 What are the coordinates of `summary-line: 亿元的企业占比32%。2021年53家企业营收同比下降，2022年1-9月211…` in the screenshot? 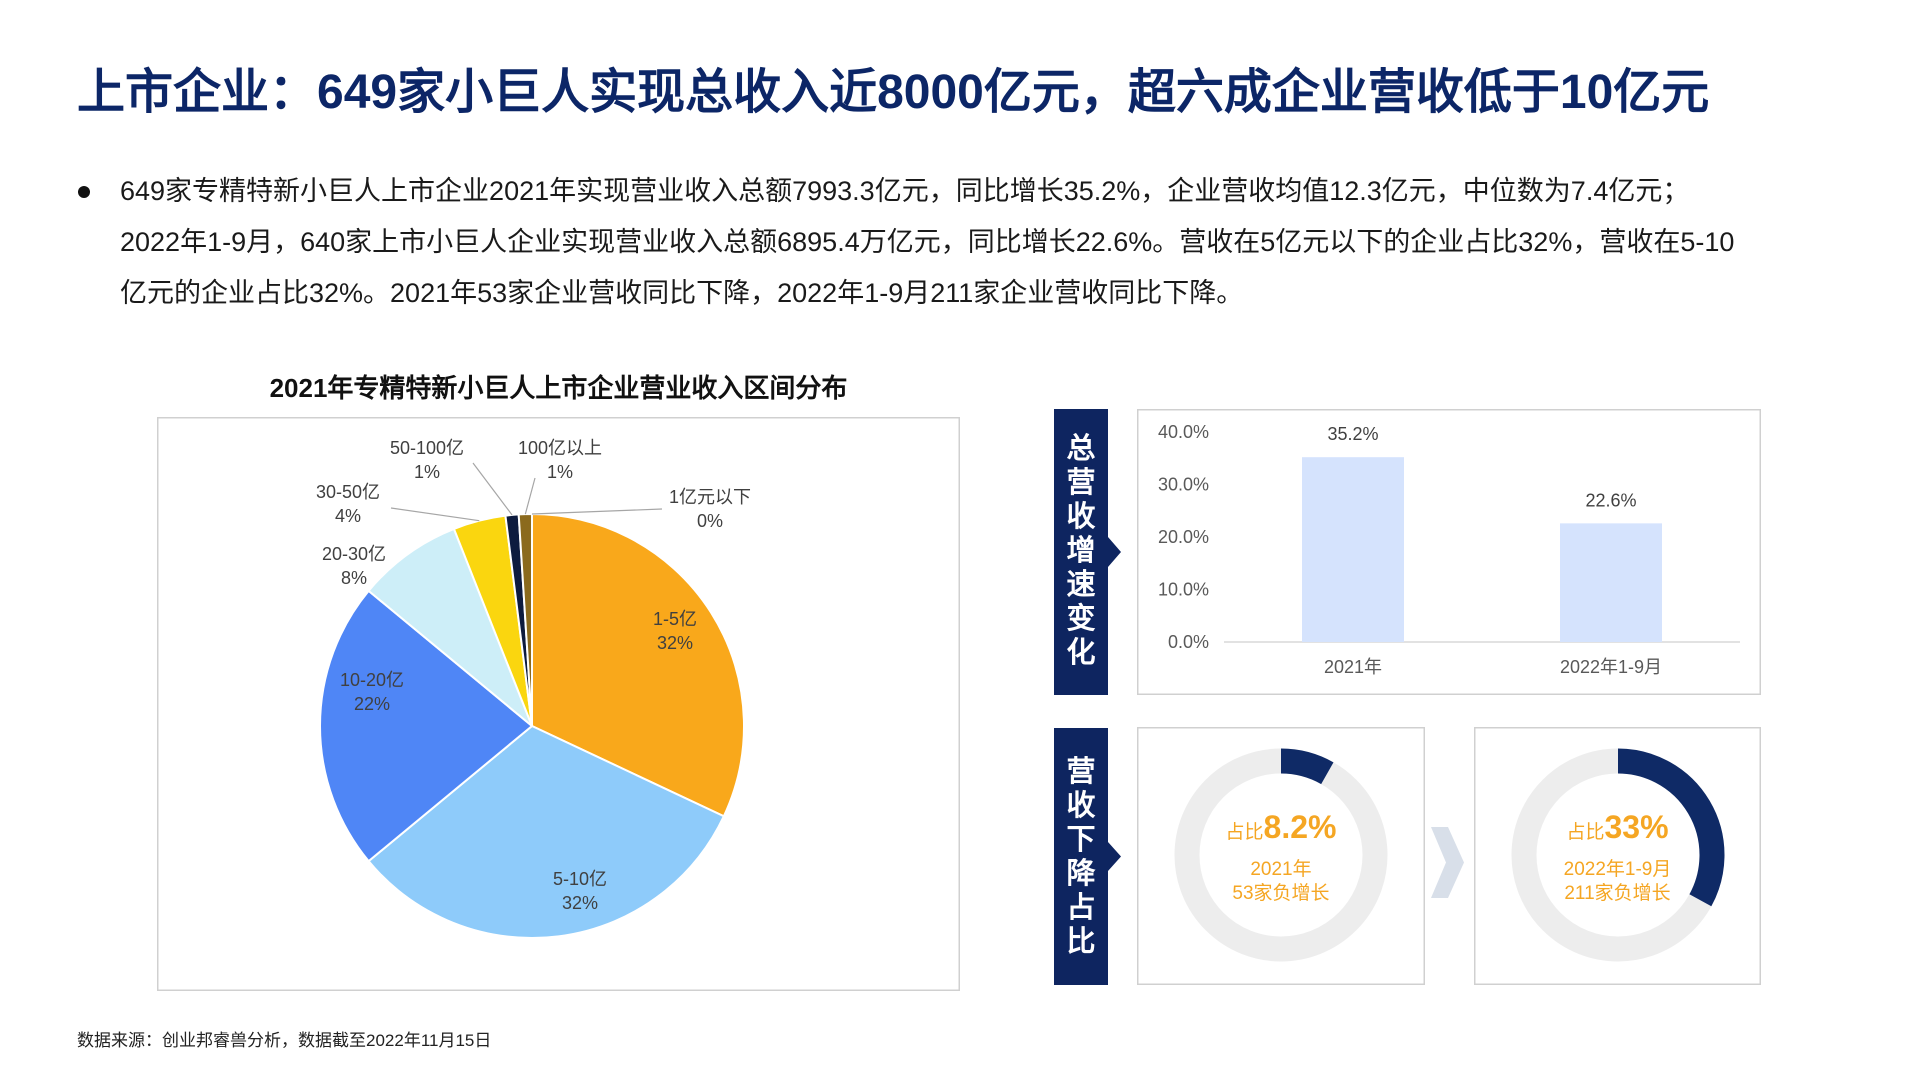 It's located at (682, 293).